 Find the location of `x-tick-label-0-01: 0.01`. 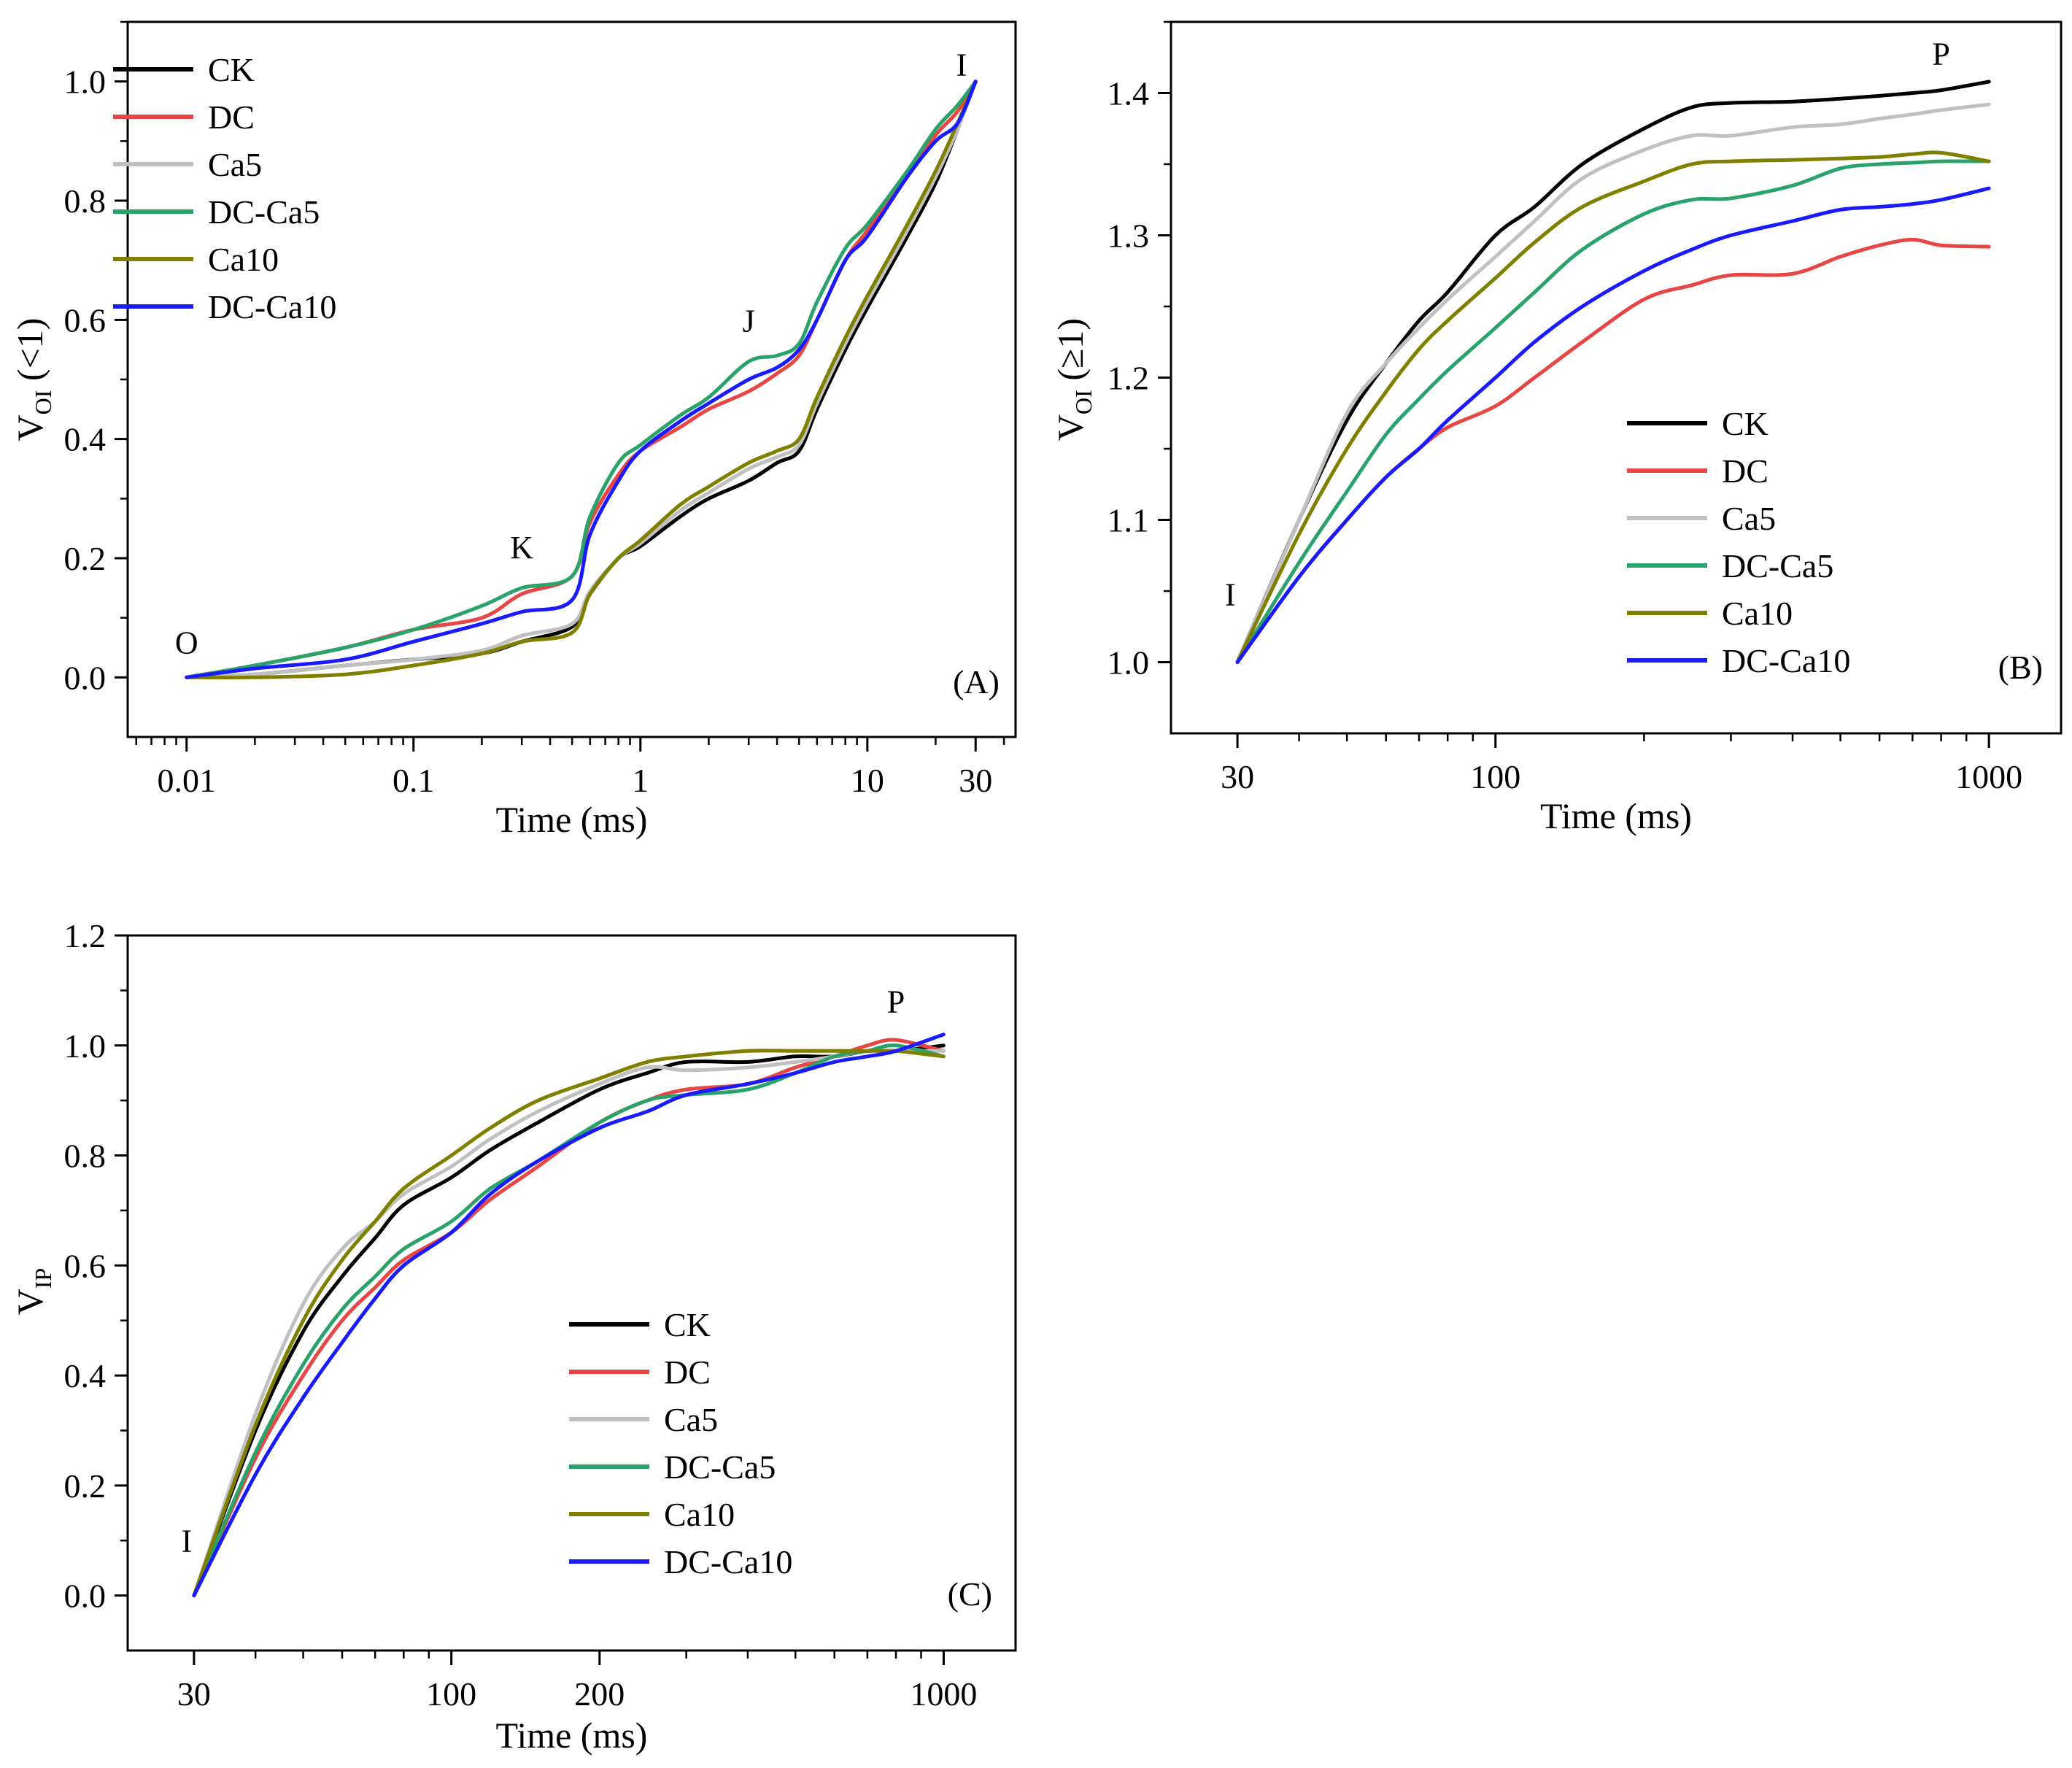

x-tick-label-0-01: 0.01 is located at coordinates (187, 780).